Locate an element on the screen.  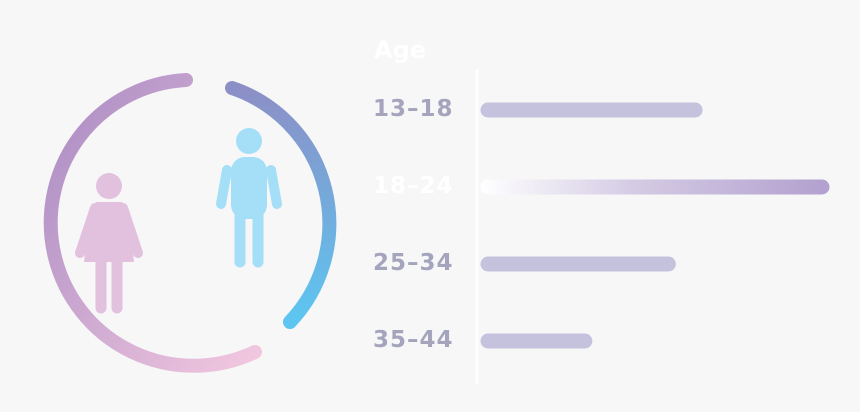
female-person-icon is located at coordinates (109, 243).